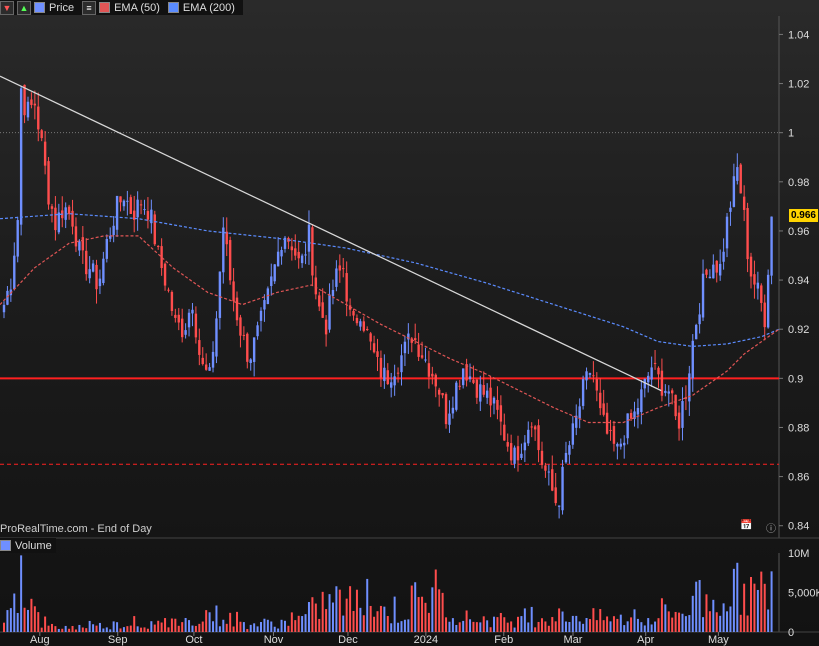 The height and width of the screenshot is (646, 819). Describe the element at coordinates (746, 525) in the screenshot. I see `calendar-icon: 📅` at that location.